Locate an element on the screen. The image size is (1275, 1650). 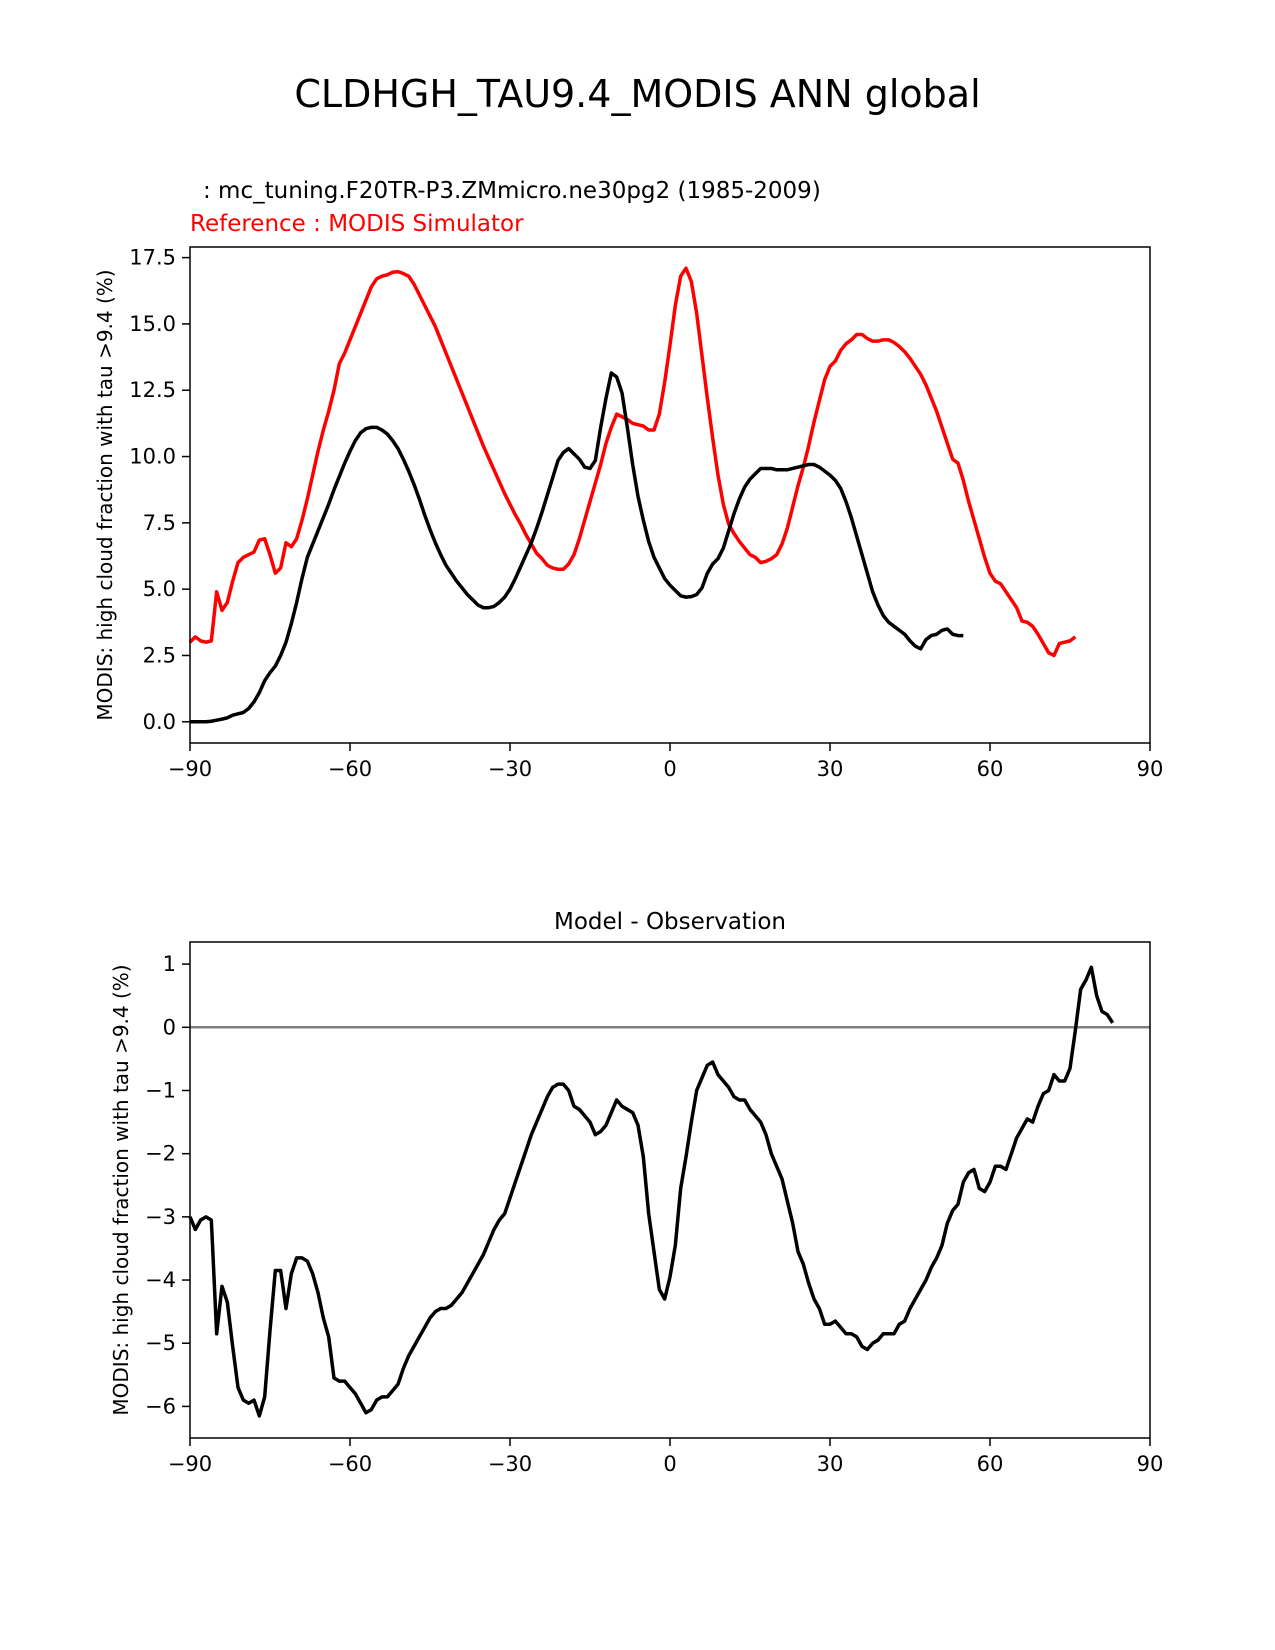
figure-title: CLDHGH_TAU9.4_MODIS ANN global is located at coordinates (637, 94).